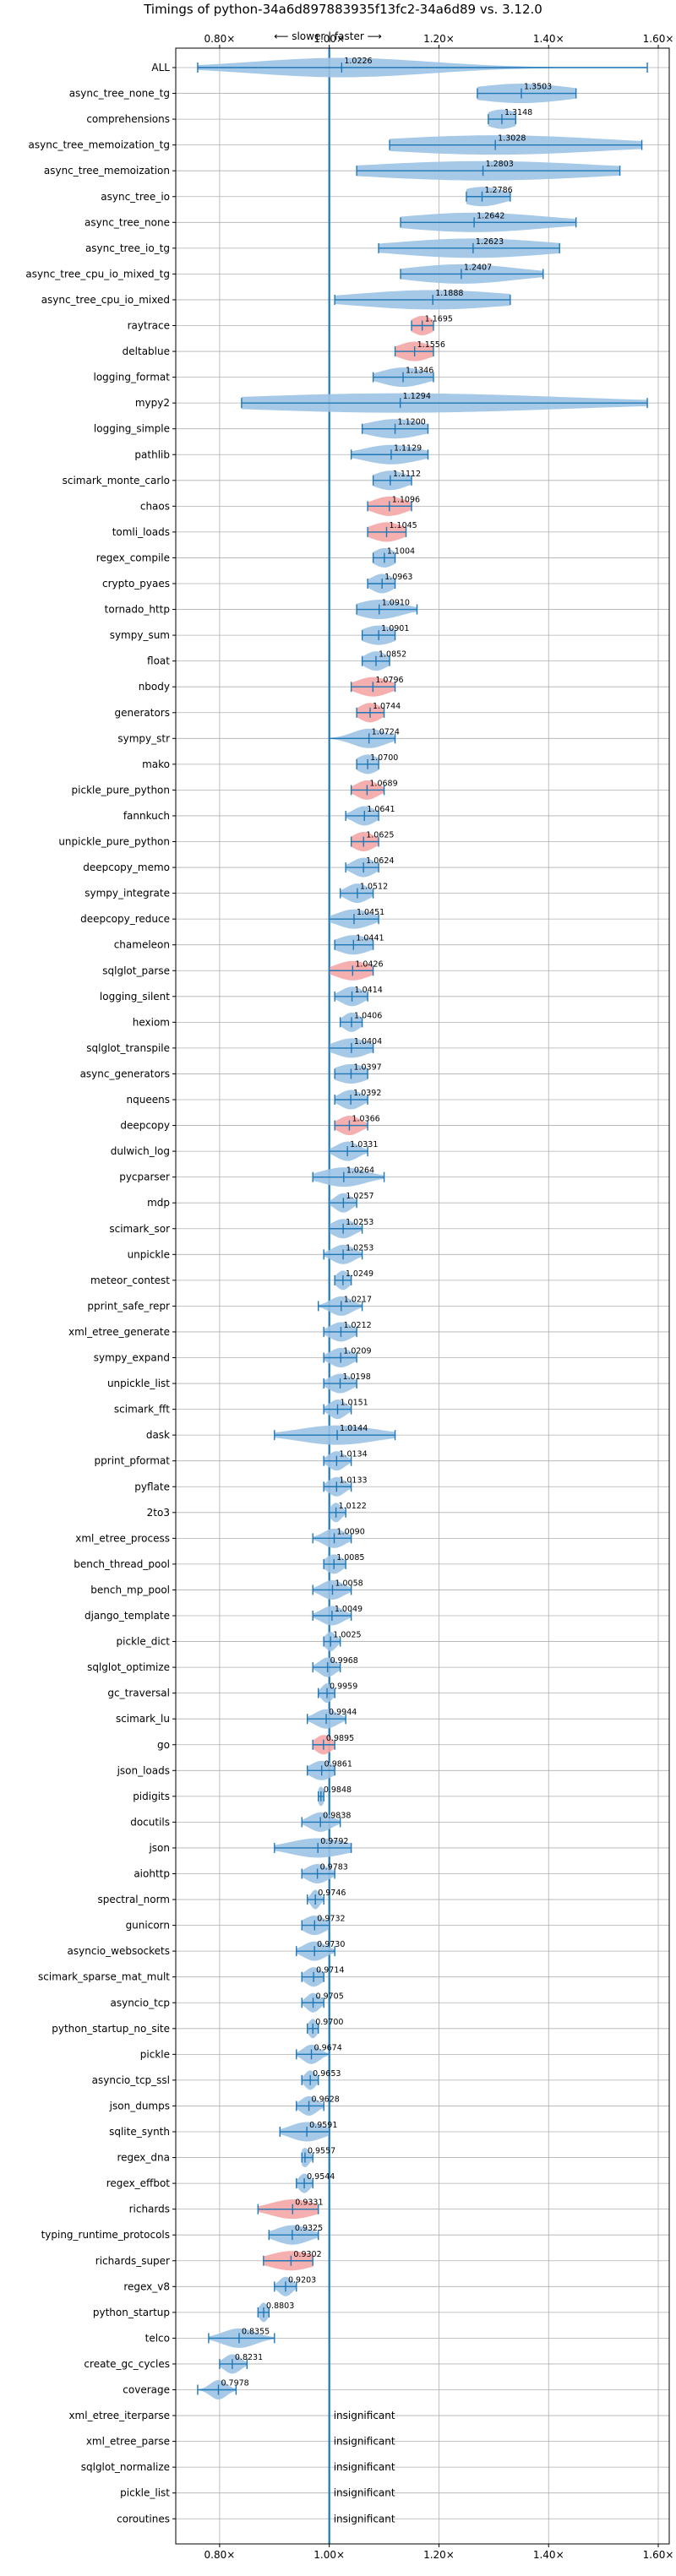 The image size is (676, 2576). I want to click on violin-sqlglot-optimize: 0.9968, so click(335, 1666).